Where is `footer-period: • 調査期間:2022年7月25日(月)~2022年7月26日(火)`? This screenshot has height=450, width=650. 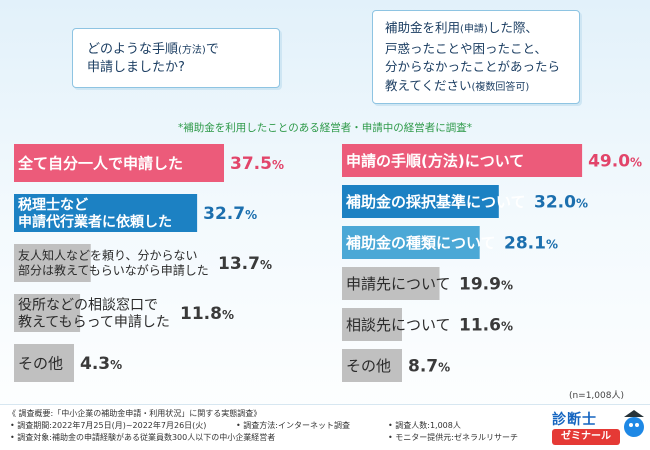
footer-period: • 調査期間:2022年7月25日(月)~2022年7月26日(火) is located at coordinates (108, 425).